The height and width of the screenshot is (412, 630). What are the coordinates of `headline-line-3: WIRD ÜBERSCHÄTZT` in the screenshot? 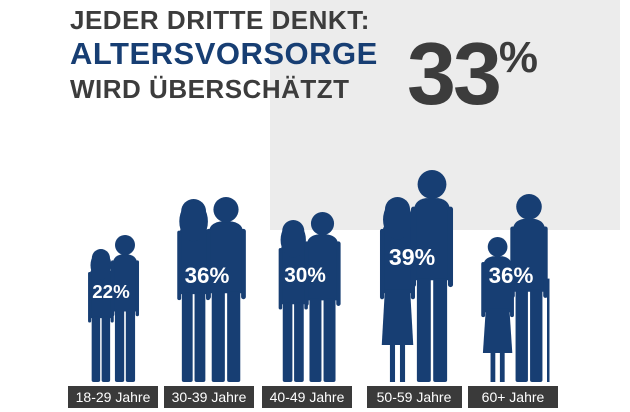 It's located at (210, 89).